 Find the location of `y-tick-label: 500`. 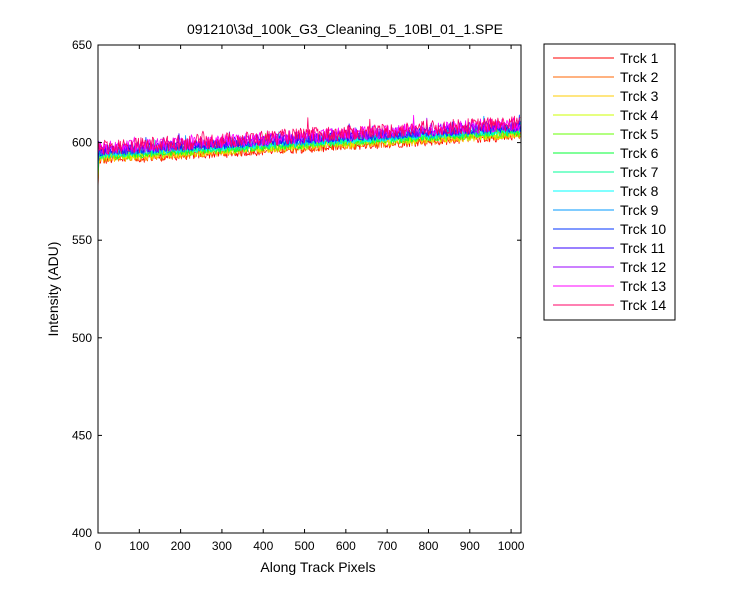

y-tick-label: 500 is located at coordinates (82, 338).